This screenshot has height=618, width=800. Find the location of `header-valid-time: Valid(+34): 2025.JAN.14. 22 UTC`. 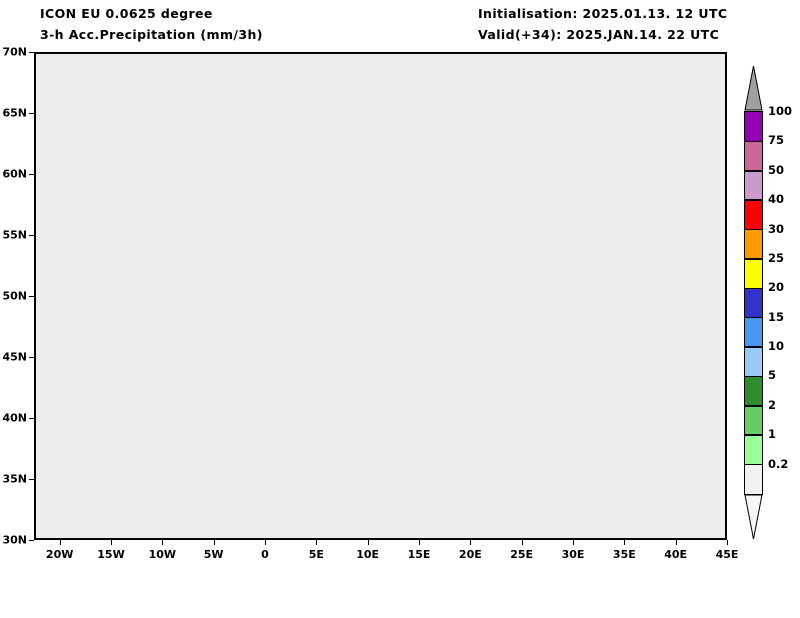

header-valid-time: Valid(+34): 2025.JAN.14. 22 UTC is located at coordinates (599, 34).